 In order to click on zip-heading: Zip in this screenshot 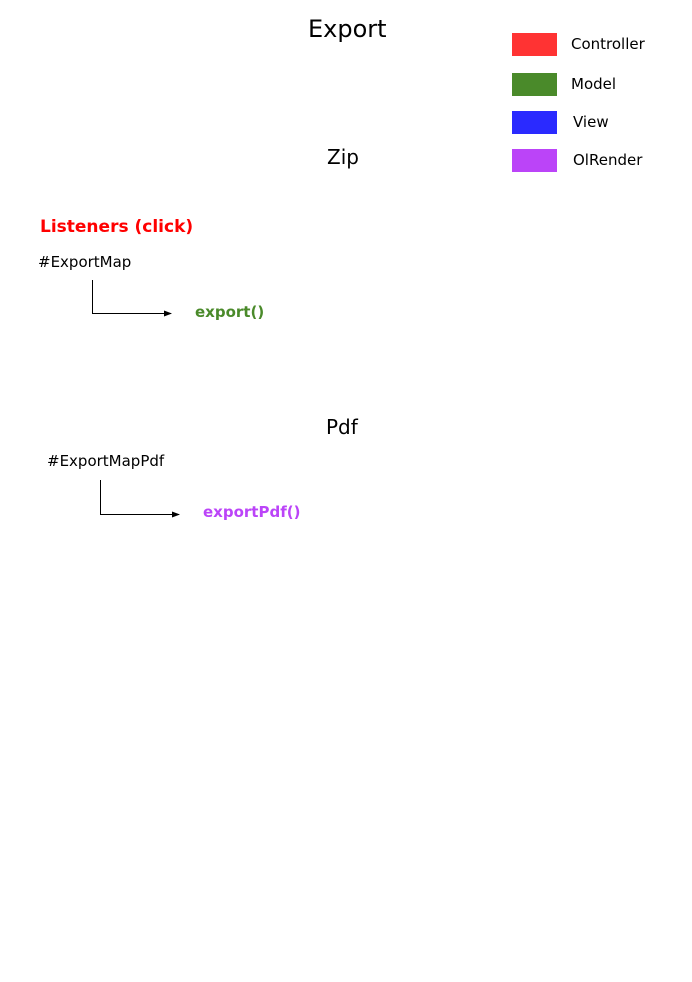, I will do `click(343, 157)`.